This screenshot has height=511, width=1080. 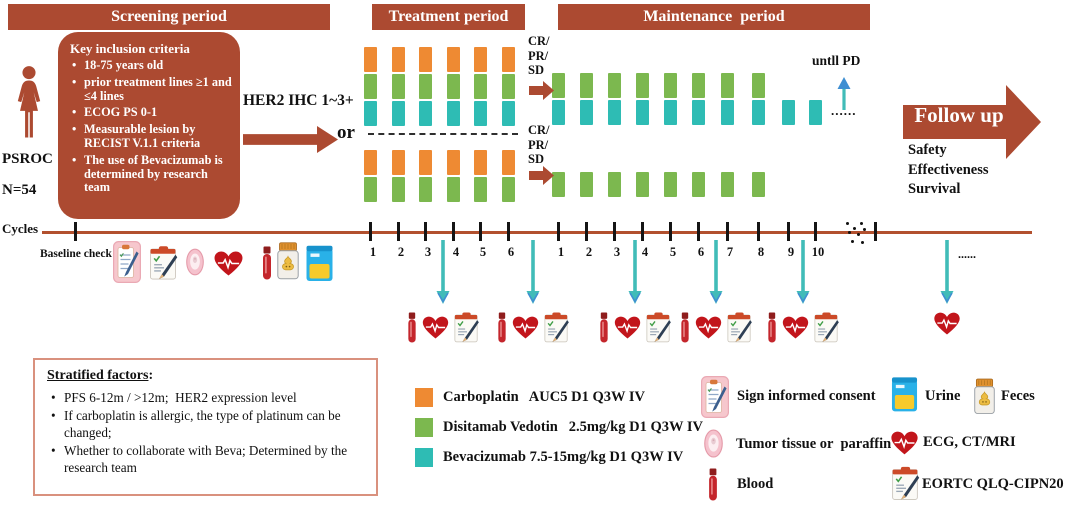 What do you see at coordinates (151, 113) in the screenshot?
I see `inclusion-item-3: ECOG PS 0-1` at bounding box center [151, 113].